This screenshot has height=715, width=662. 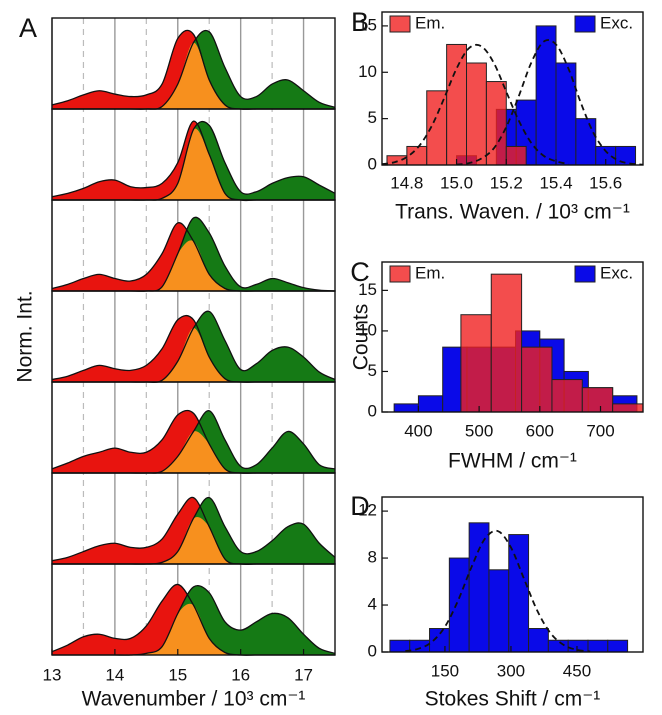 I want to click on x-tick-label: 15.0, so click(x=456, y=182).